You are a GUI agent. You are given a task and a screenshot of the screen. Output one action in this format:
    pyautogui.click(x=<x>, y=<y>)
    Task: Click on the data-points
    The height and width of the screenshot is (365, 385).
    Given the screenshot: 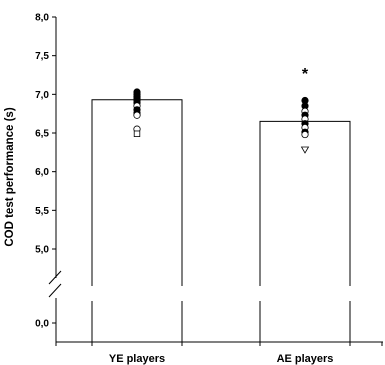 What is the action you would take?
    pyautogui.click(x=221, y=121)
    